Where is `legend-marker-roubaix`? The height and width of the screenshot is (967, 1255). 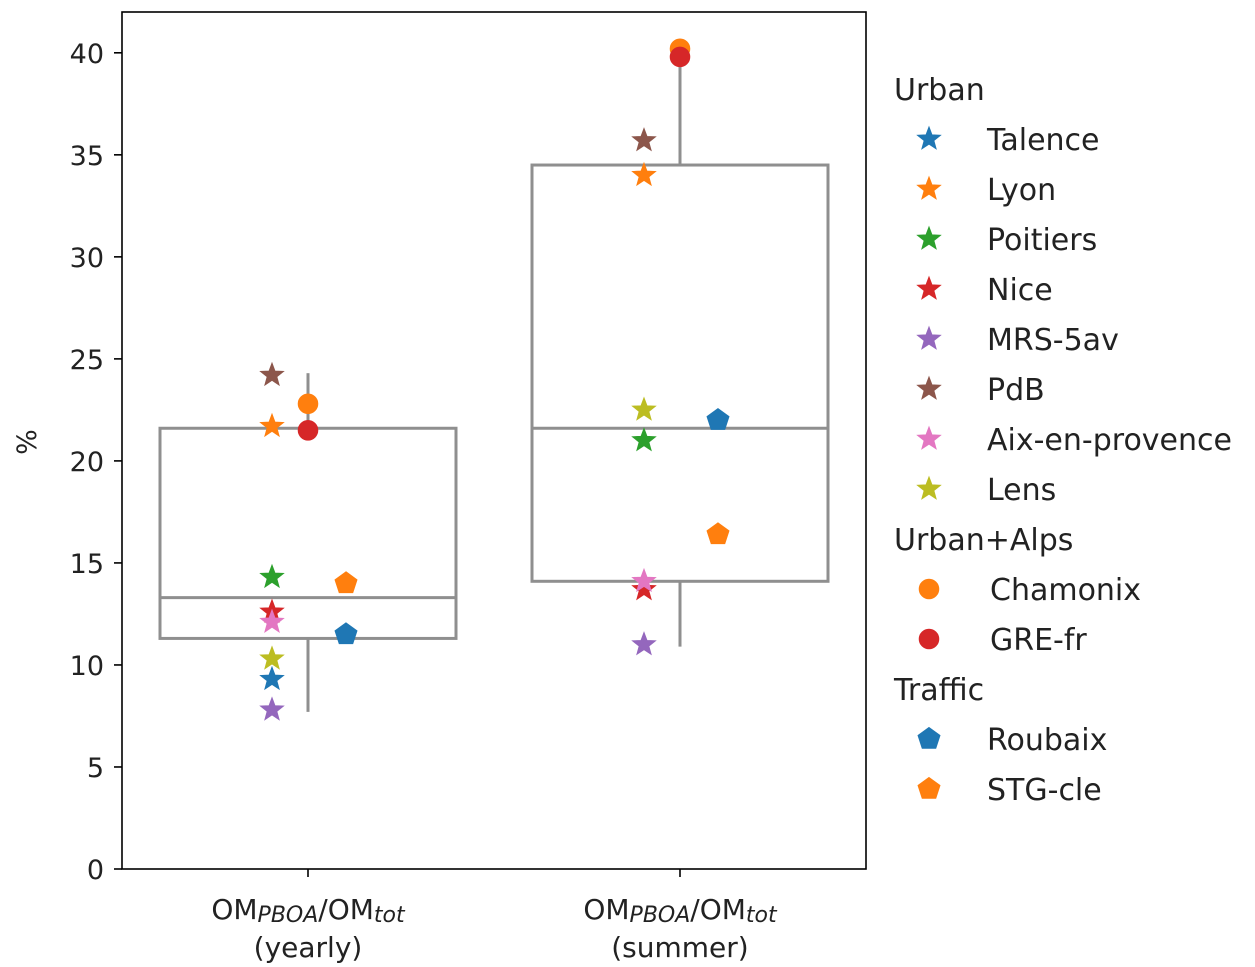 legend-marker-roubaix is located at coordinates (929, 737).